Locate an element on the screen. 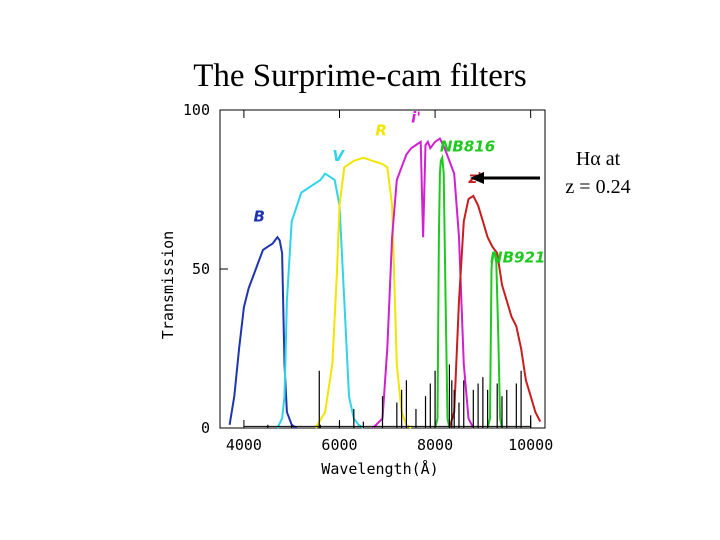  curve-label-i-3: i' is located at coordinates (416, 118).